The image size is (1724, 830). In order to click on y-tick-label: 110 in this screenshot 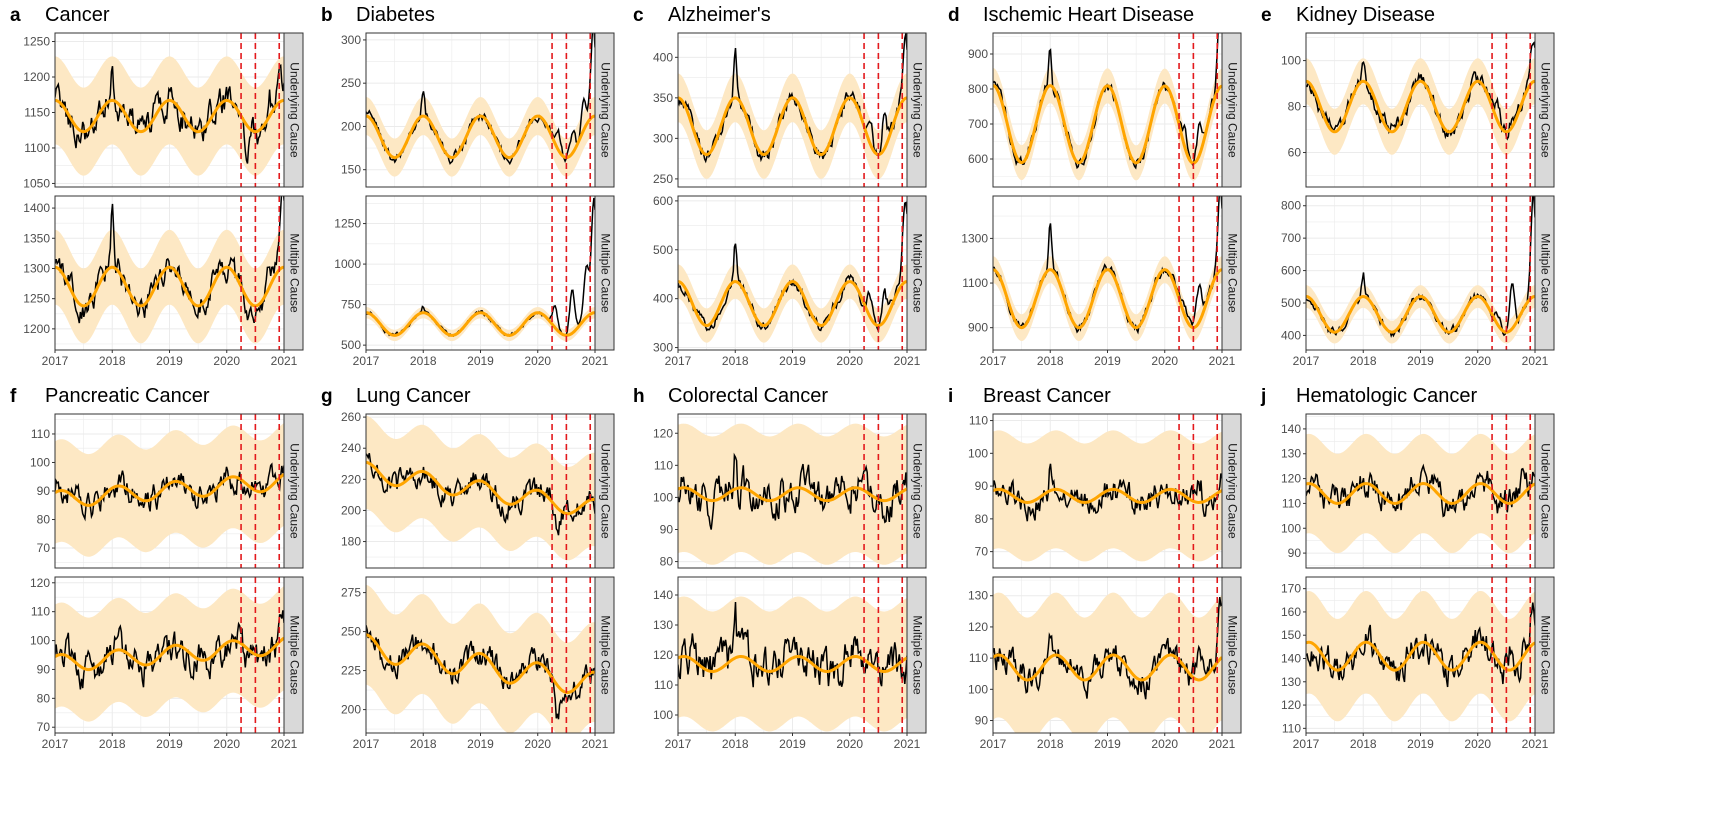, I will do `click(978, 421)`.